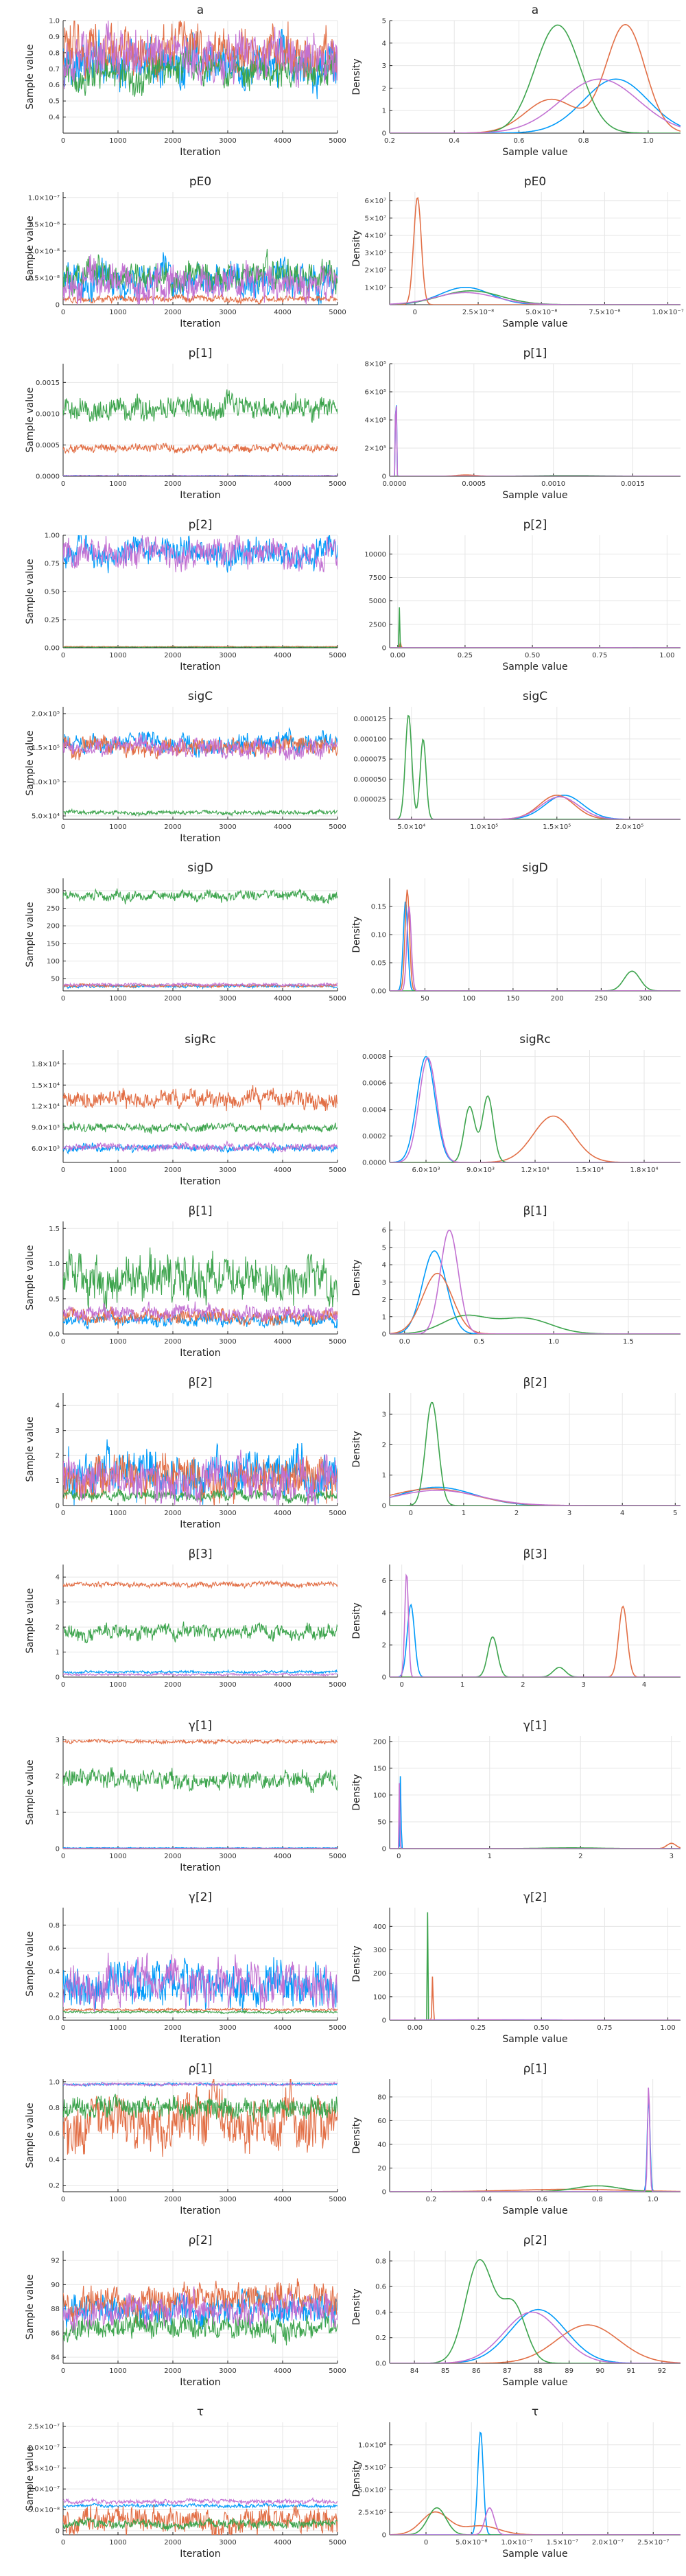  I want to click on x-tick-label: 100, so click(469, 999).